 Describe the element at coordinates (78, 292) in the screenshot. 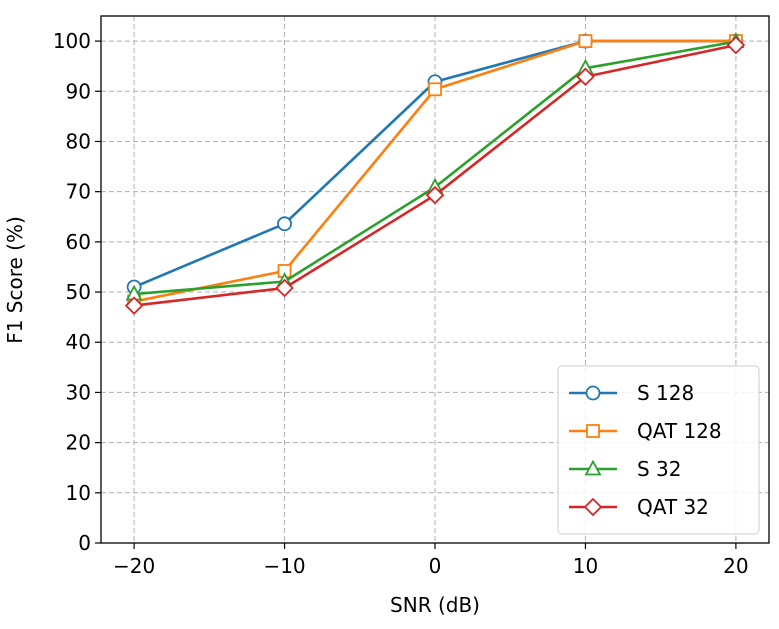

I see `y-tick-label: 50` at that location.